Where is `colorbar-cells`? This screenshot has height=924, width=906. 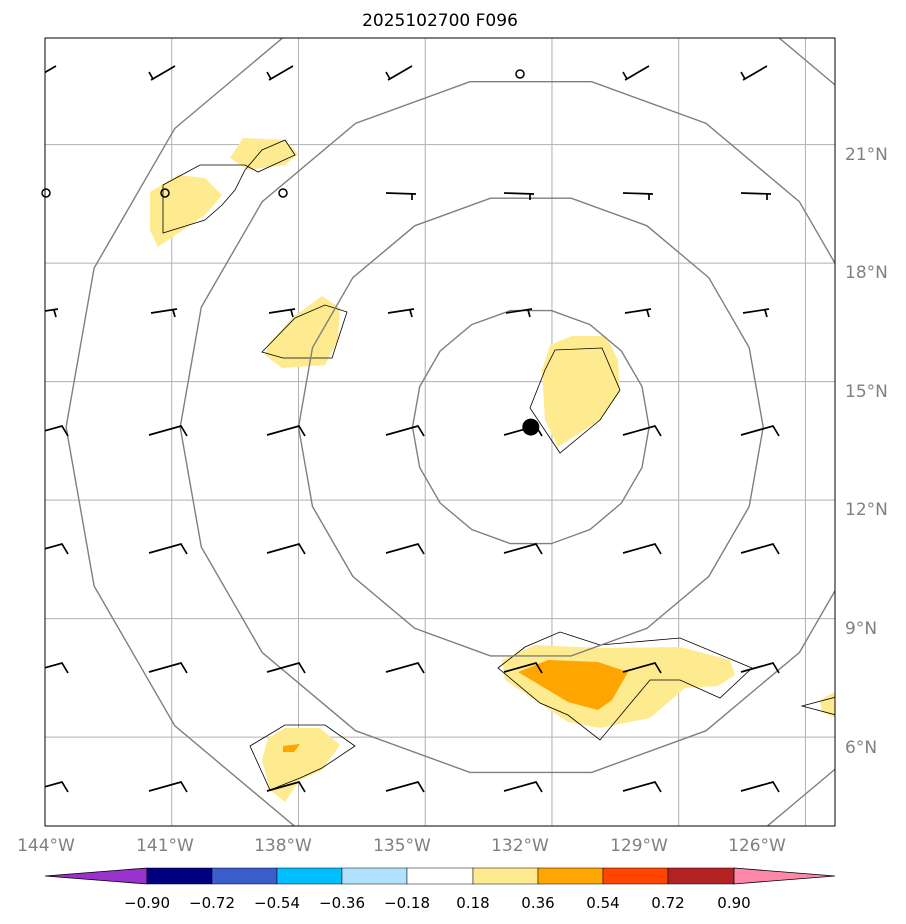 colorbar-cells is located at coordinates (440, 876).